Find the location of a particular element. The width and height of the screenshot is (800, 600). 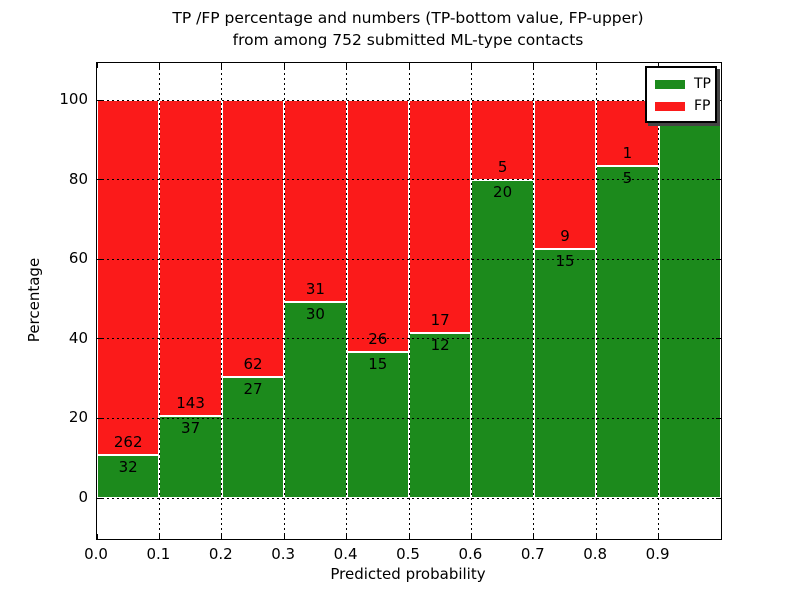

bar-4-tp-segment is located at coordinates (377, 425).